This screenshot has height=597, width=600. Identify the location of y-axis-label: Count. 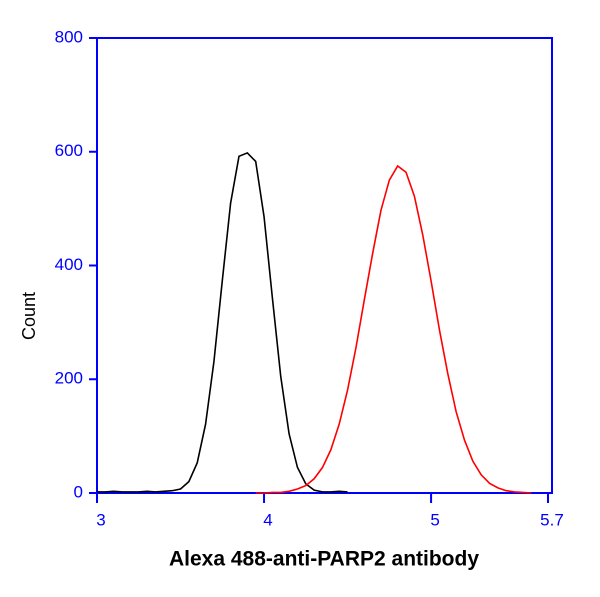
(29, 316).